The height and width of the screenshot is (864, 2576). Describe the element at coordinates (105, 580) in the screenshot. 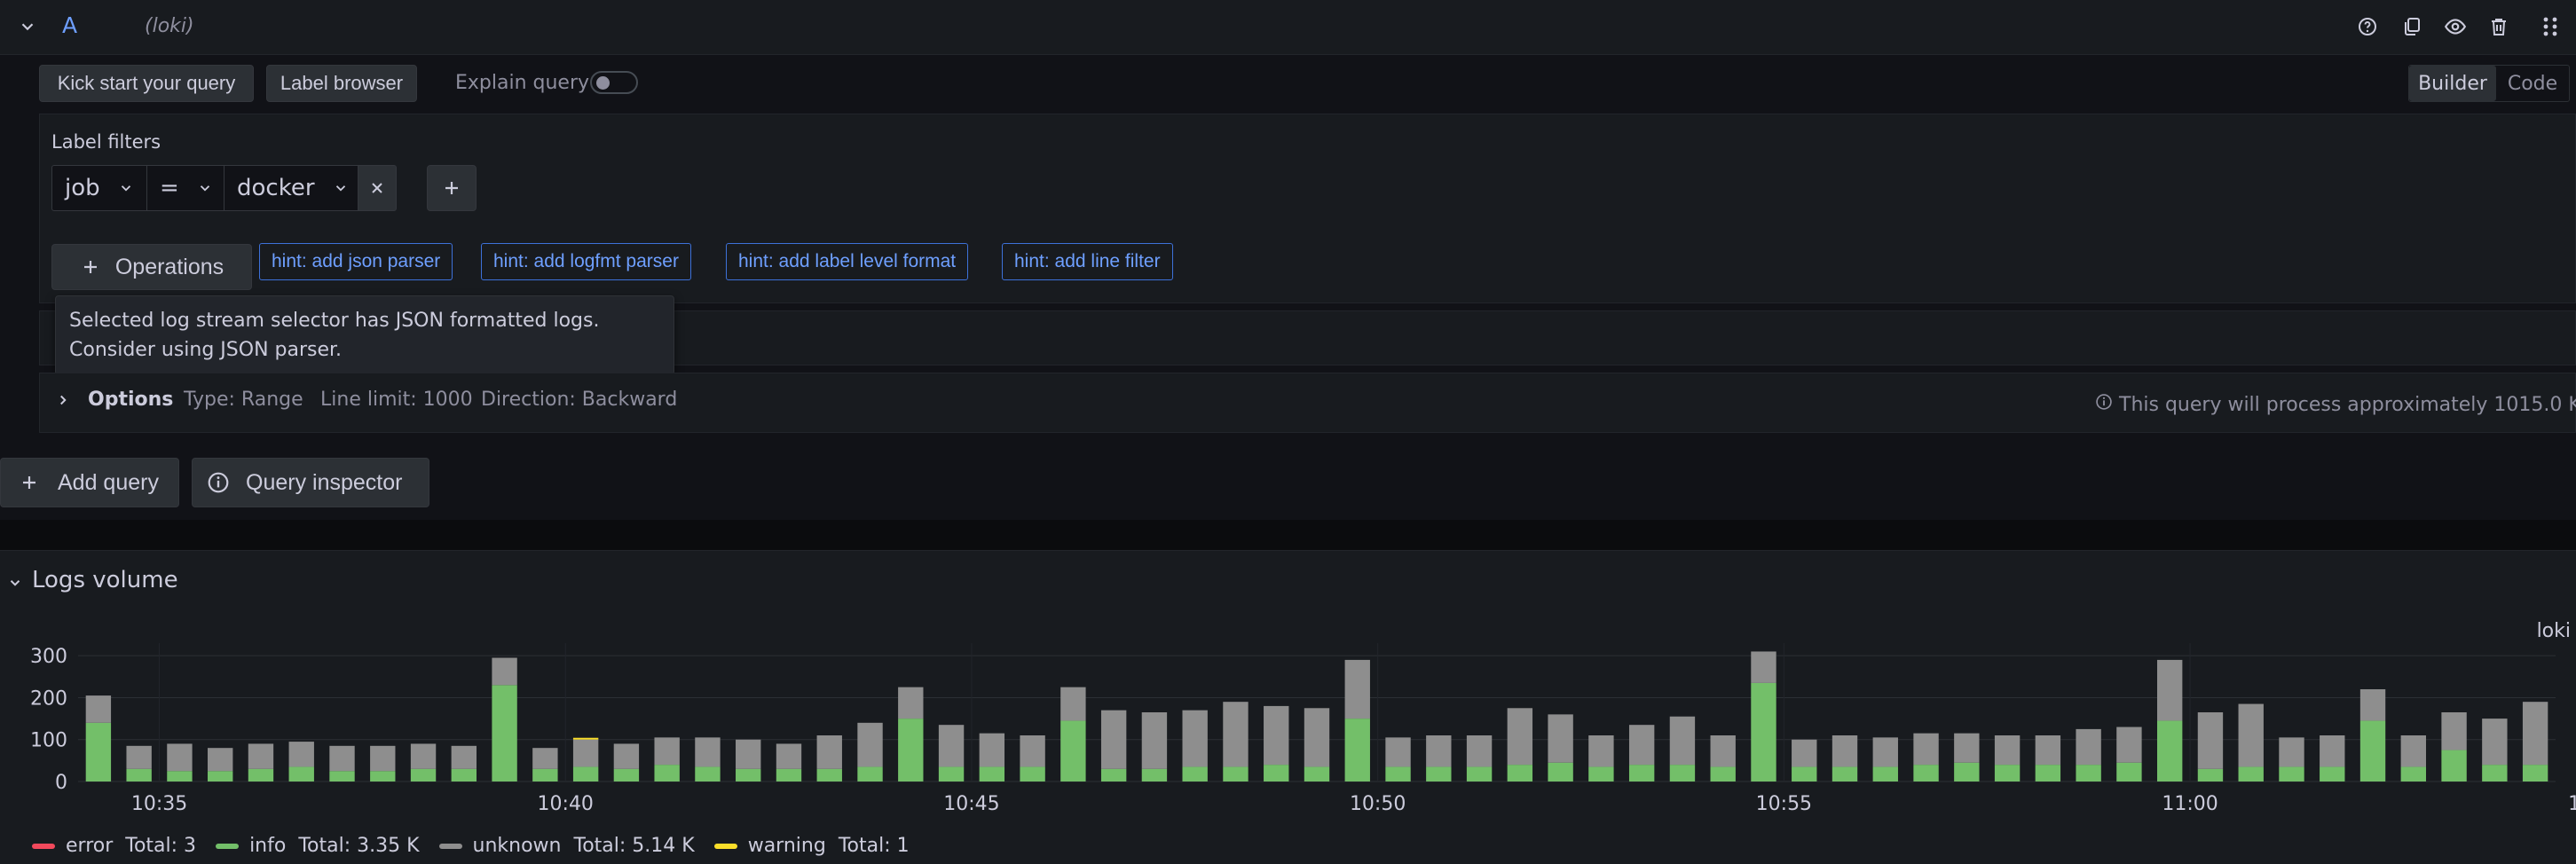

I see `logs-volume-title: Logs volume` at that location.